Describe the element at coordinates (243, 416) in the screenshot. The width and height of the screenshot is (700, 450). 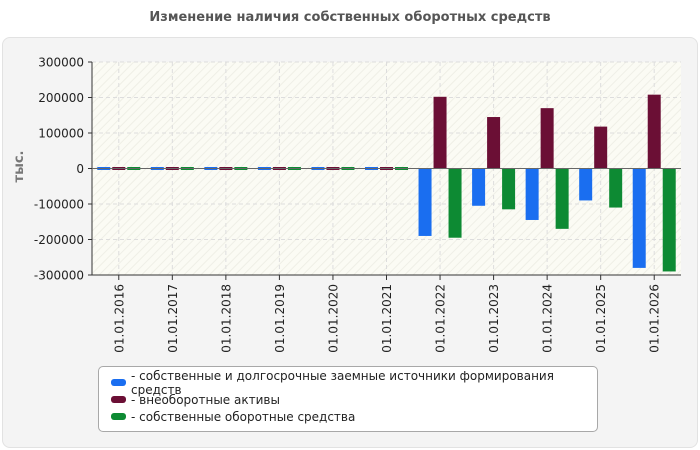
I see `legend-label: - собственные оборотные средства` at that location.